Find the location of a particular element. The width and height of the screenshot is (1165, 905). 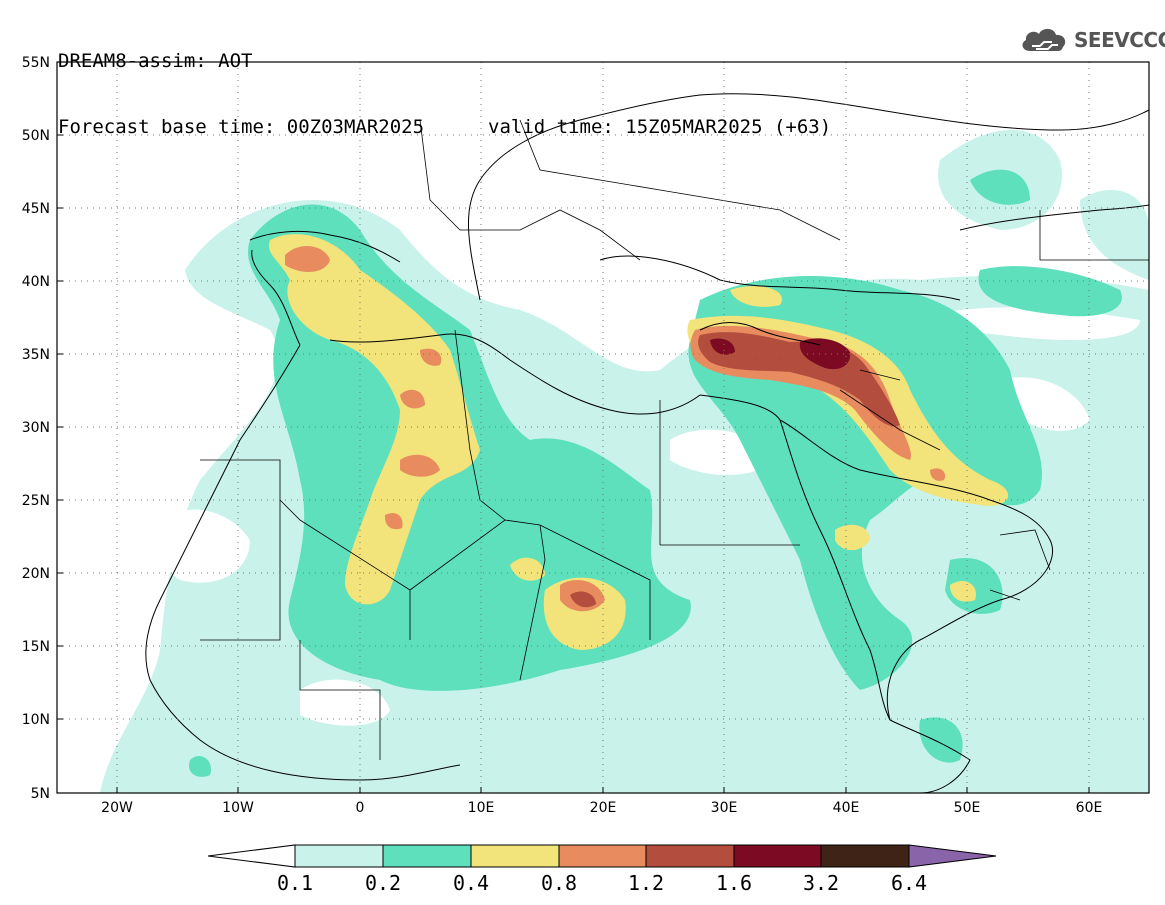

colorbar-label: 0.1 is located at coordinates (295, 883).